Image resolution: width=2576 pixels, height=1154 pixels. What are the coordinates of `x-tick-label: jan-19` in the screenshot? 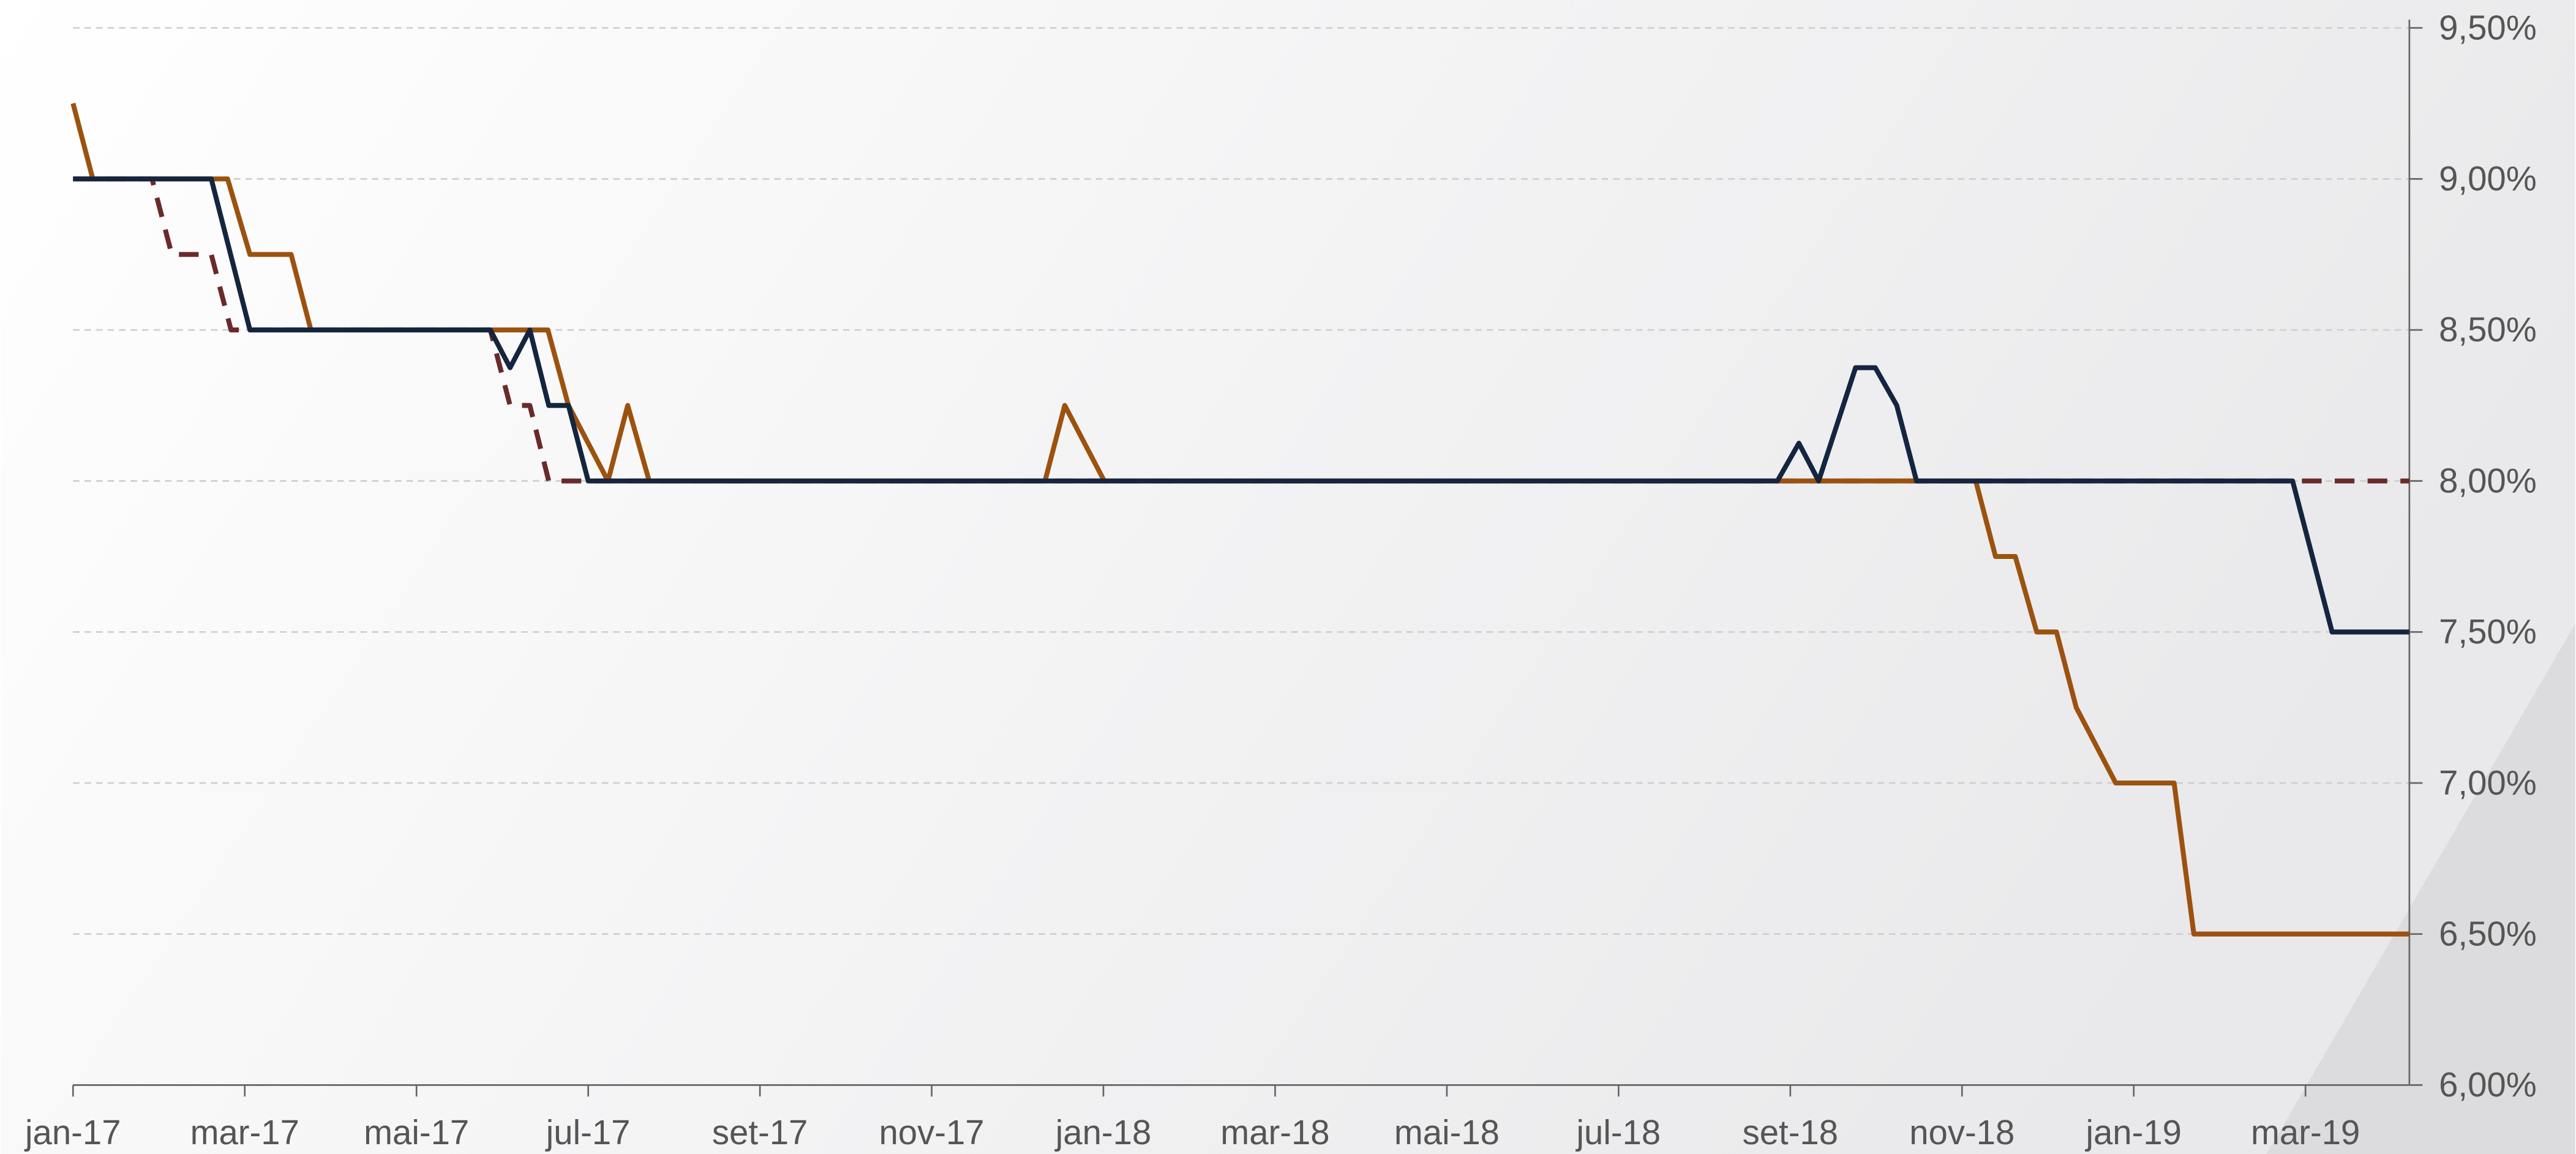 It's located at (2133, 1132).